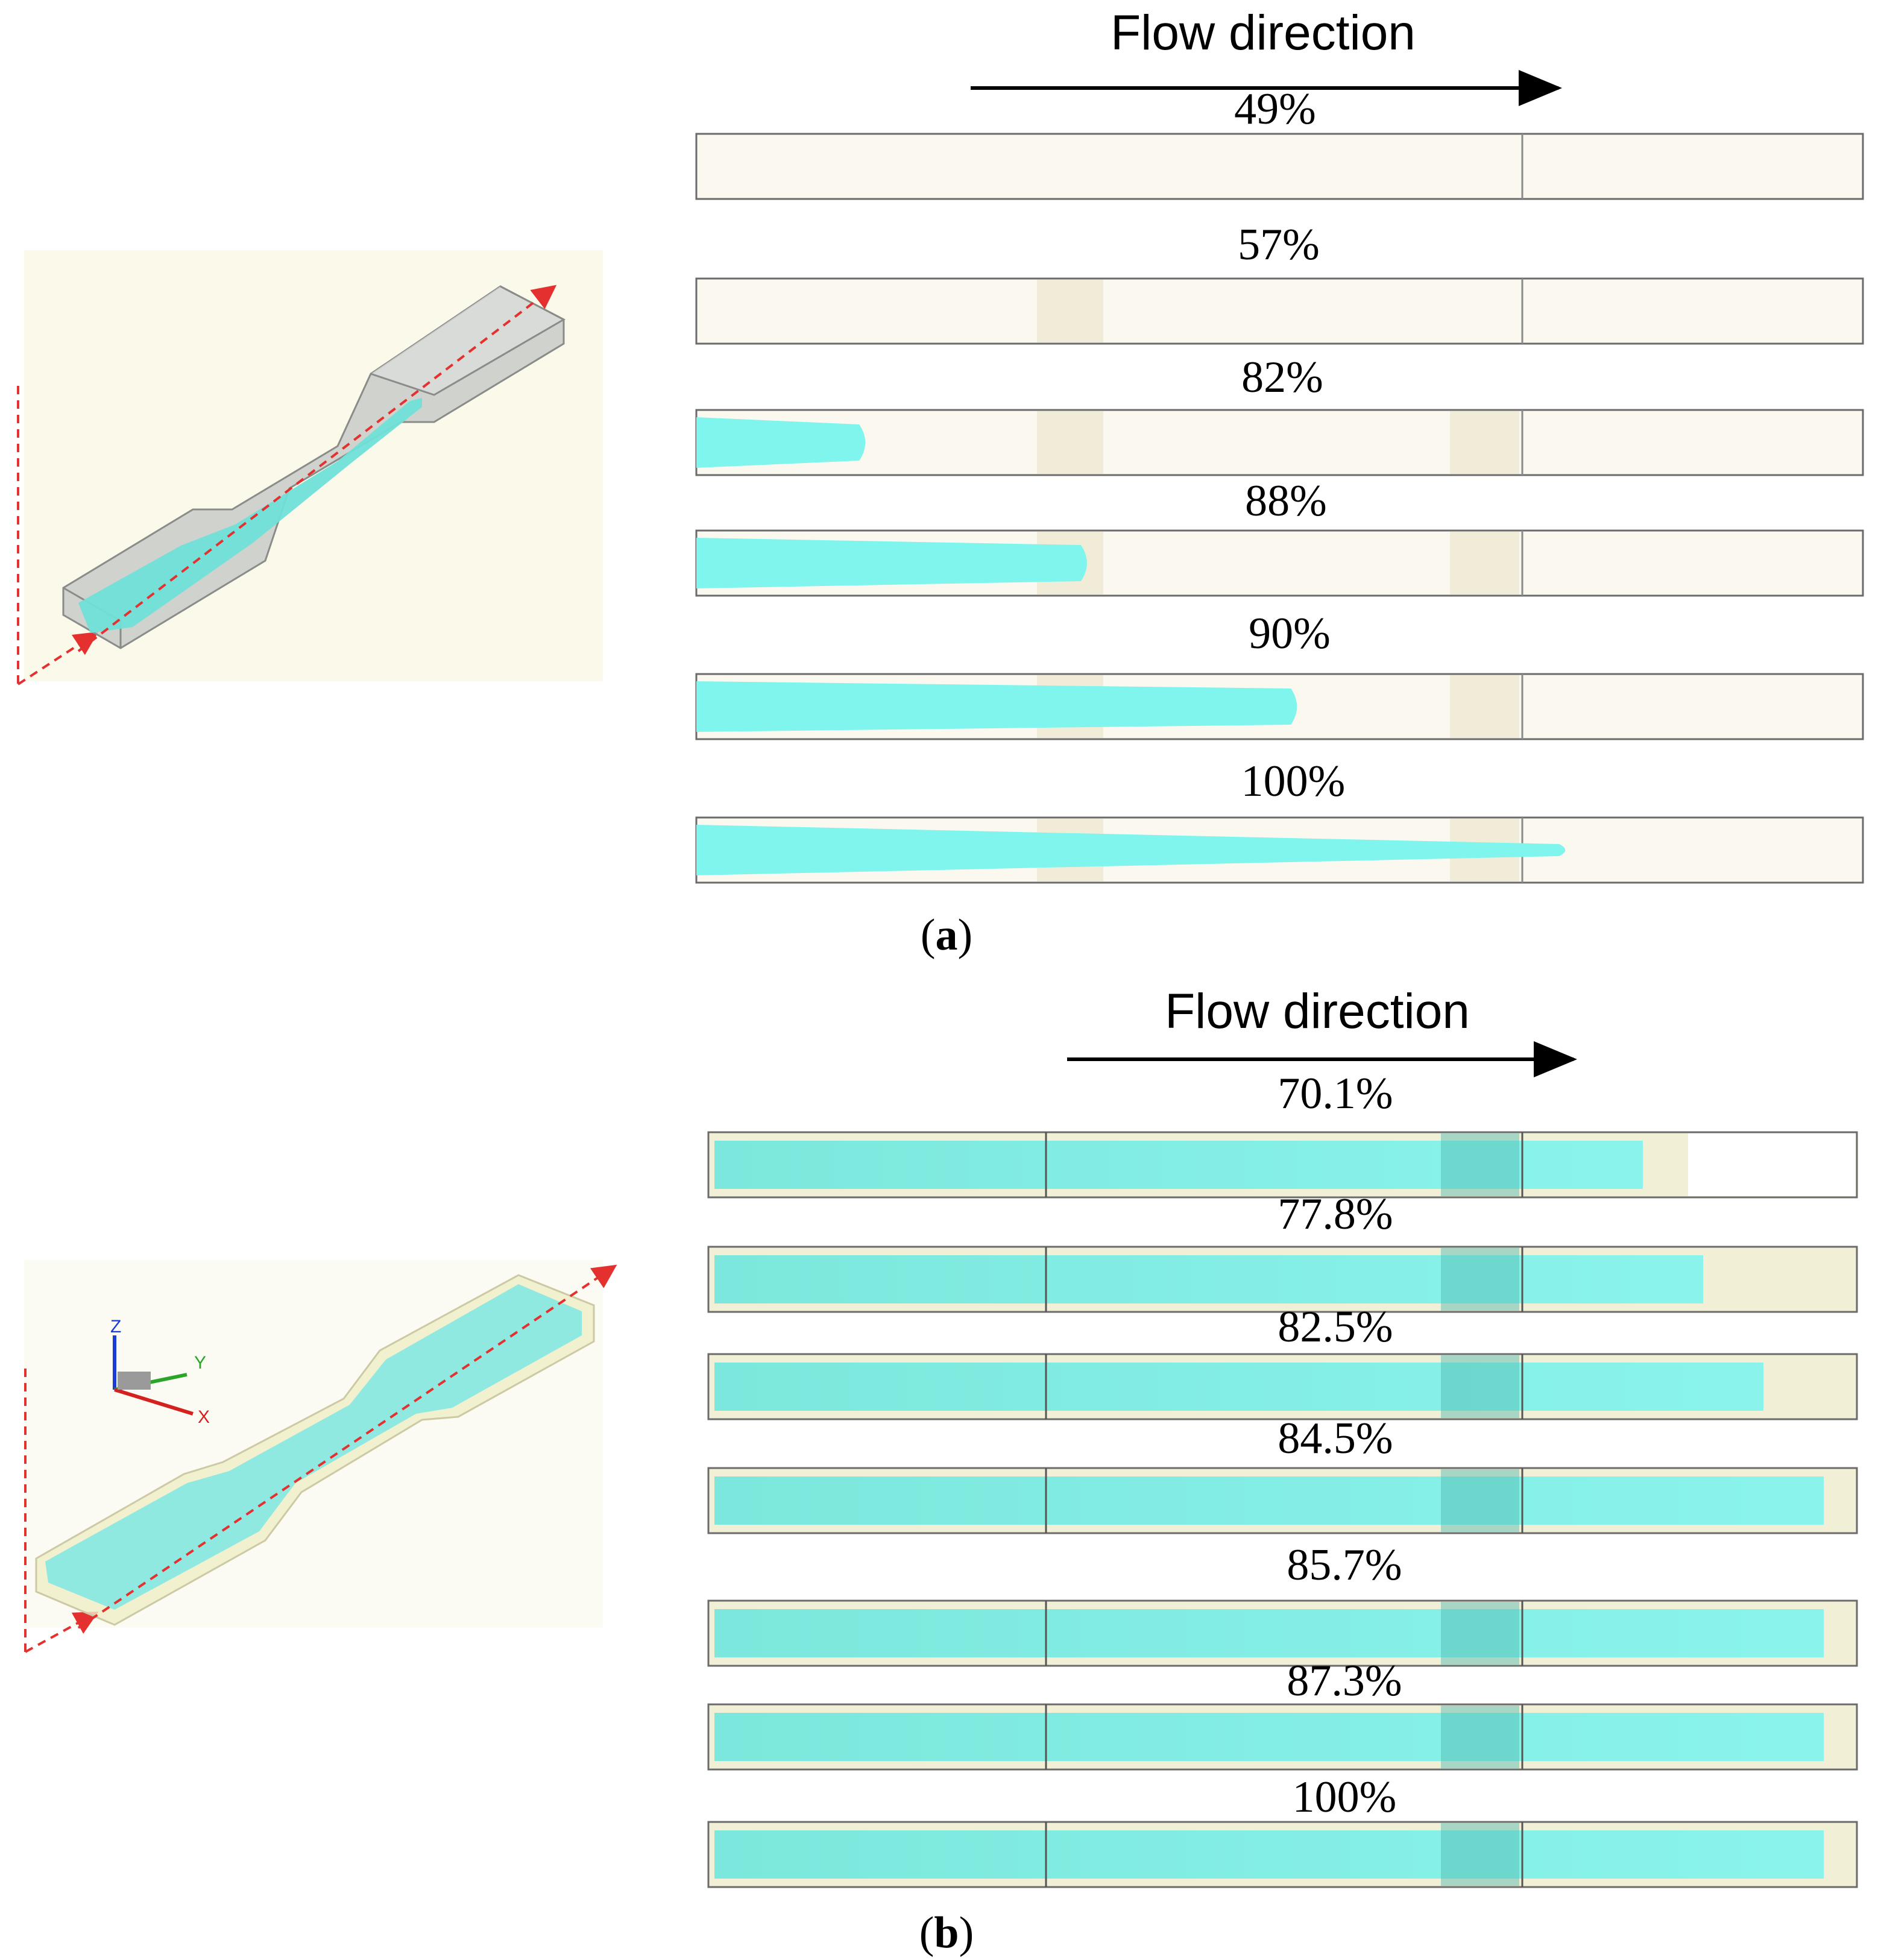 Image resolution: width=1881 pixels, height=1960 pixels. I want to click on panel-b-part-illustration: Z Y X, so click(320, 1457).